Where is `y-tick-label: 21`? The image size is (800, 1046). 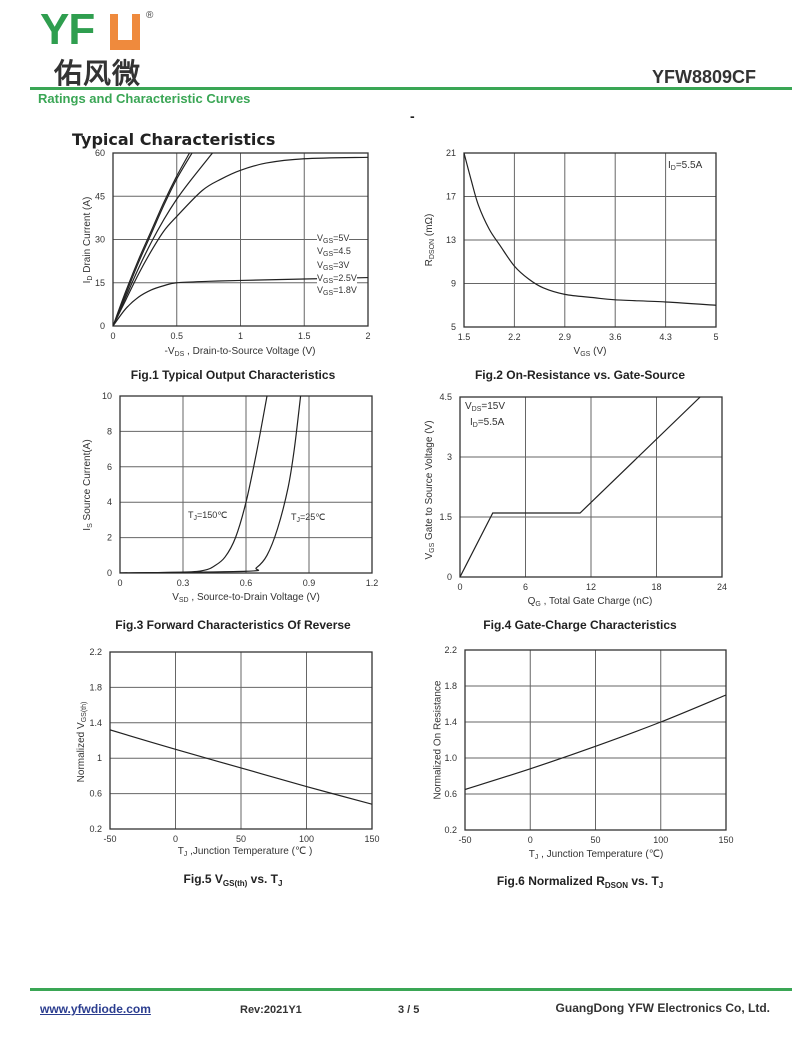 y-tick-label: 21 is located at coordinates (451, 153).